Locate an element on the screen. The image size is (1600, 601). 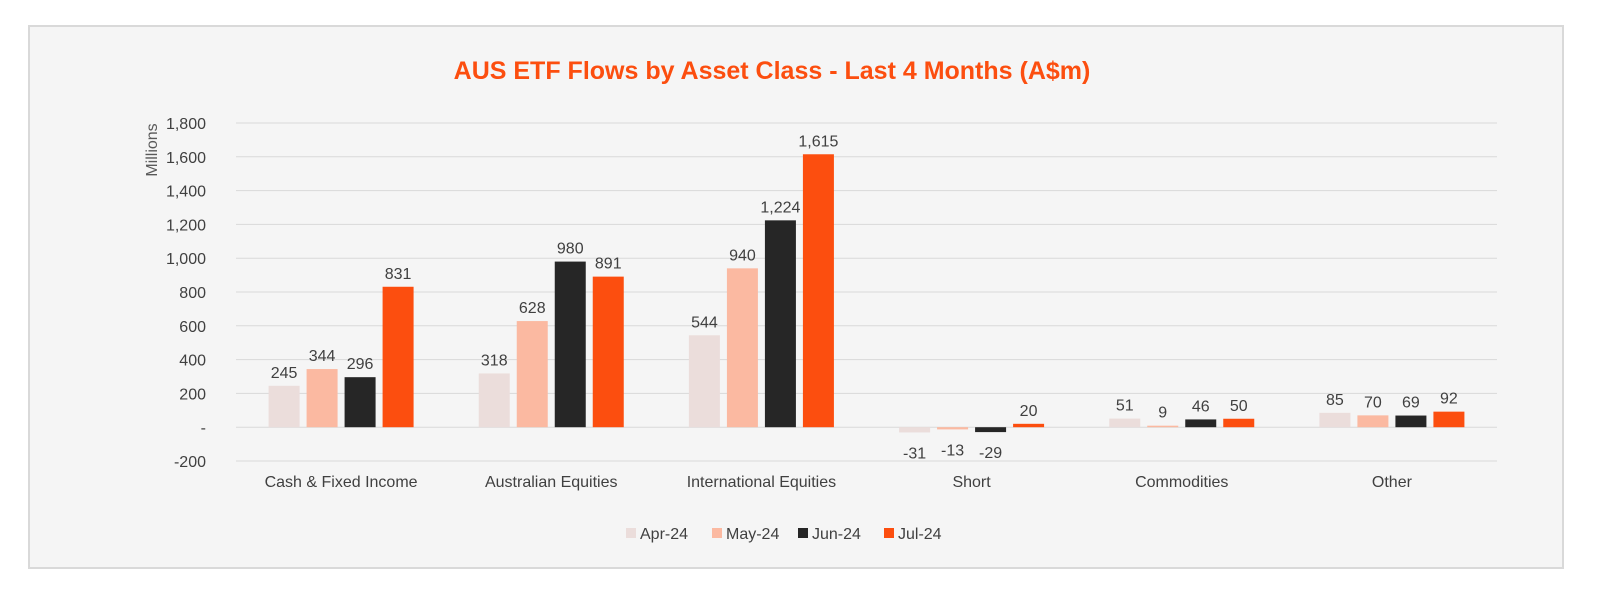
y-tick-label: 1,800 is located at coordinates (186, 124).